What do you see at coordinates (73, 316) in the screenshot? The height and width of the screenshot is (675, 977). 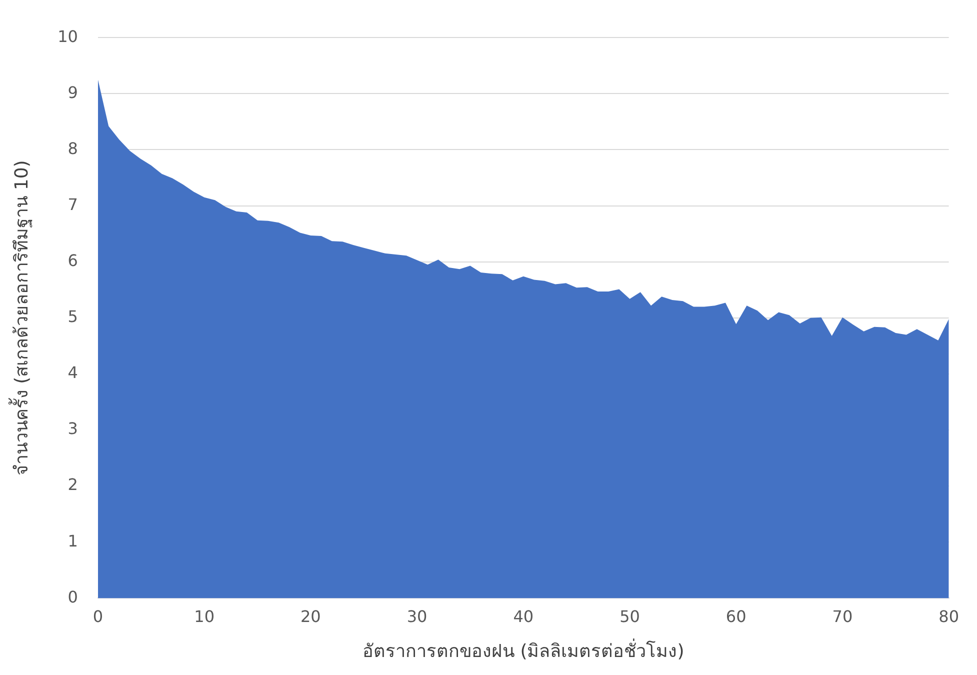 I see `y-tick-label: 5` at bounding box center [73, 316].